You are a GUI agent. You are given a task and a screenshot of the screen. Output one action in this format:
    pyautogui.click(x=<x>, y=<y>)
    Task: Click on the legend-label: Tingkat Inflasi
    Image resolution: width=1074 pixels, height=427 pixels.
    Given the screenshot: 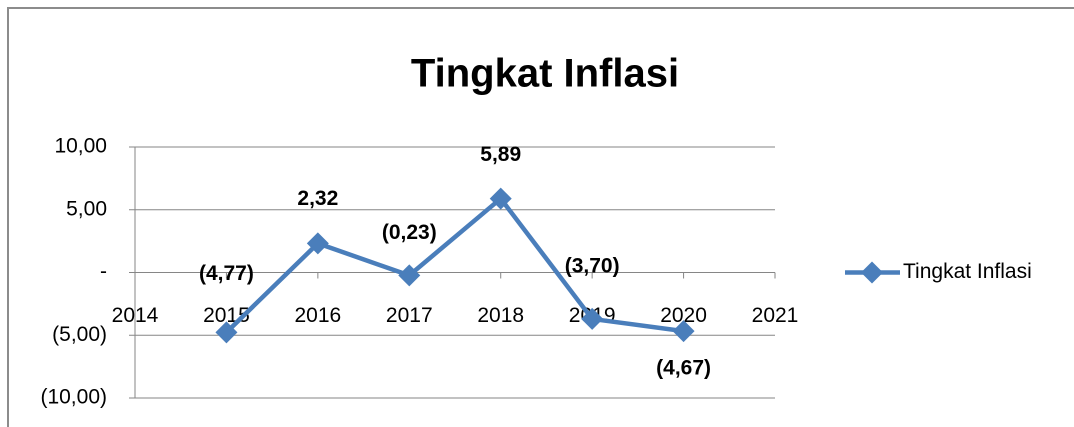 What is the action you would take?
    pyautogui.click(x=967, y=271)
    